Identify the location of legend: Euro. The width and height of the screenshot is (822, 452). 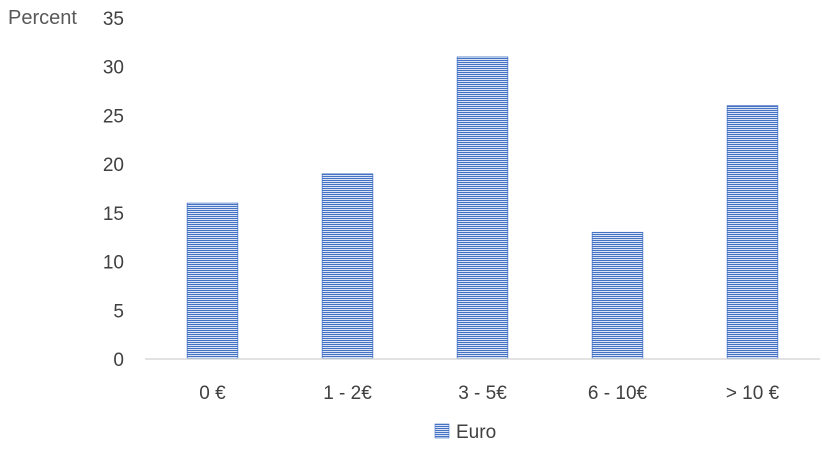
(465, 432).